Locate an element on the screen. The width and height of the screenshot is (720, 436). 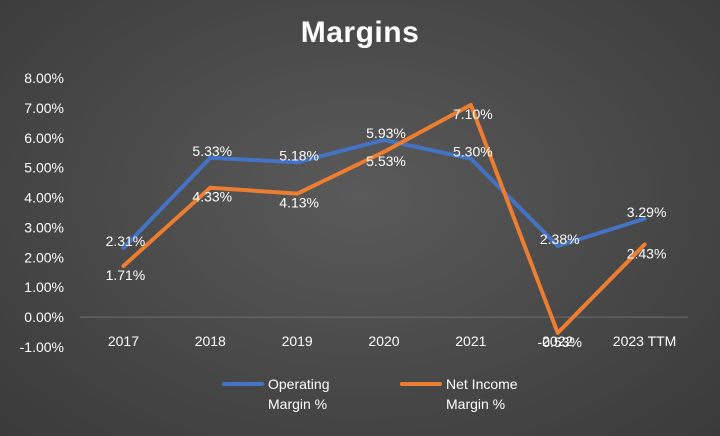
x-tick-label: 2020 is located at coordinates (383, 341).